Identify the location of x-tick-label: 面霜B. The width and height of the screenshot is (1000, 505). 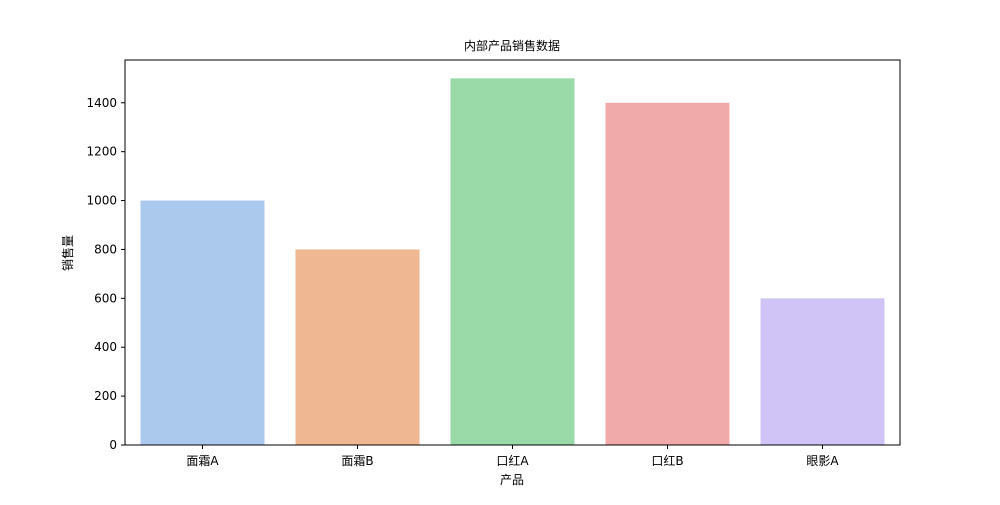
(357, 461).